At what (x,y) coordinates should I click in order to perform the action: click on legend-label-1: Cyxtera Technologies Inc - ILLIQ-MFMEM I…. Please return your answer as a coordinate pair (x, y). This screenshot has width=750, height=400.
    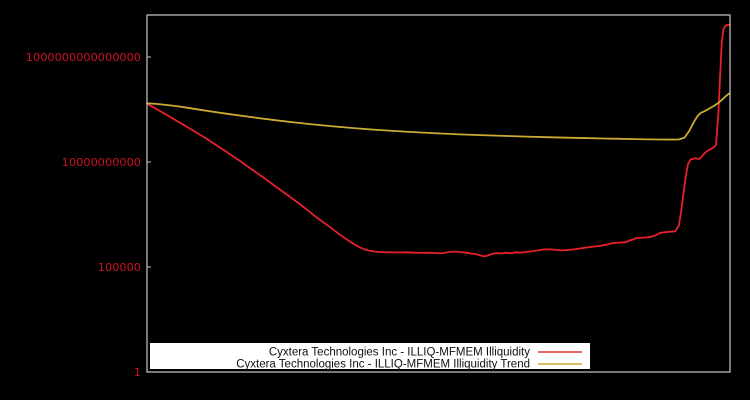
    Looking at the image, I should click on (383, 365).